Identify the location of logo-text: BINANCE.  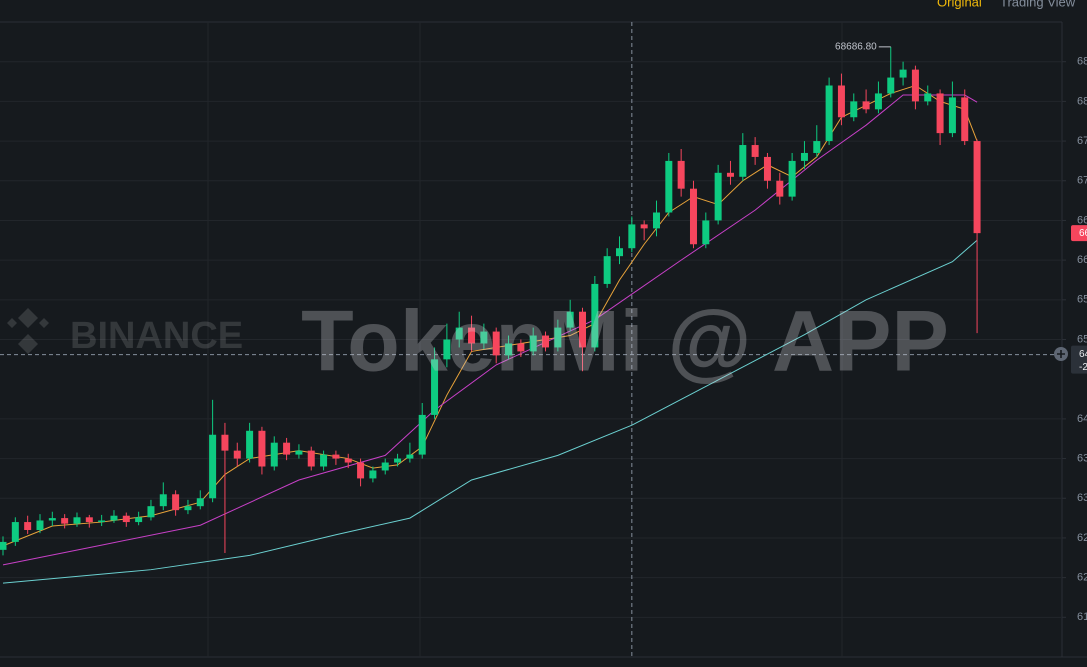
(156, 336).